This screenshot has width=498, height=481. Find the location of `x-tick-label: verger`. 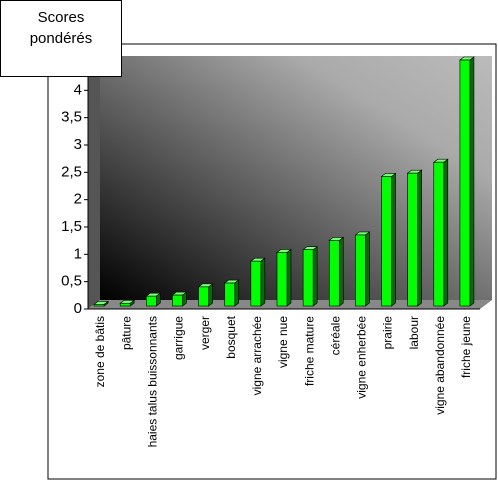

x-tick-label: verger is located at coordinates (205, 333).